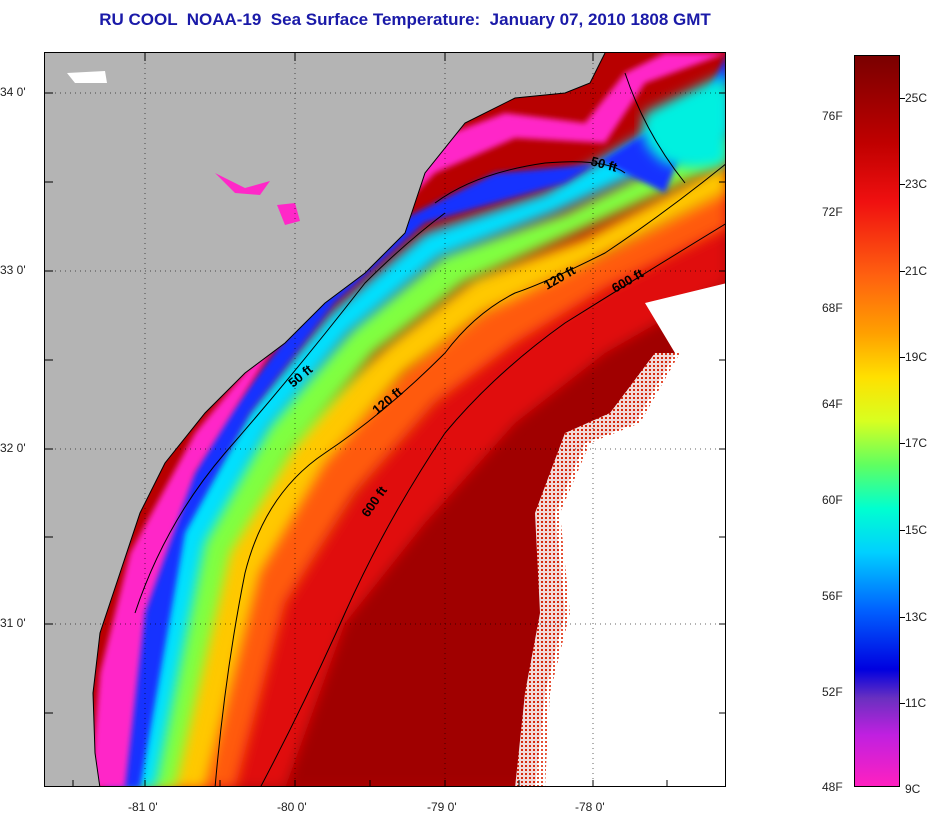  Describe the element at coordinates (913, 789) in the screenshot. I see `colorbar-c-9: 9C` at that location.